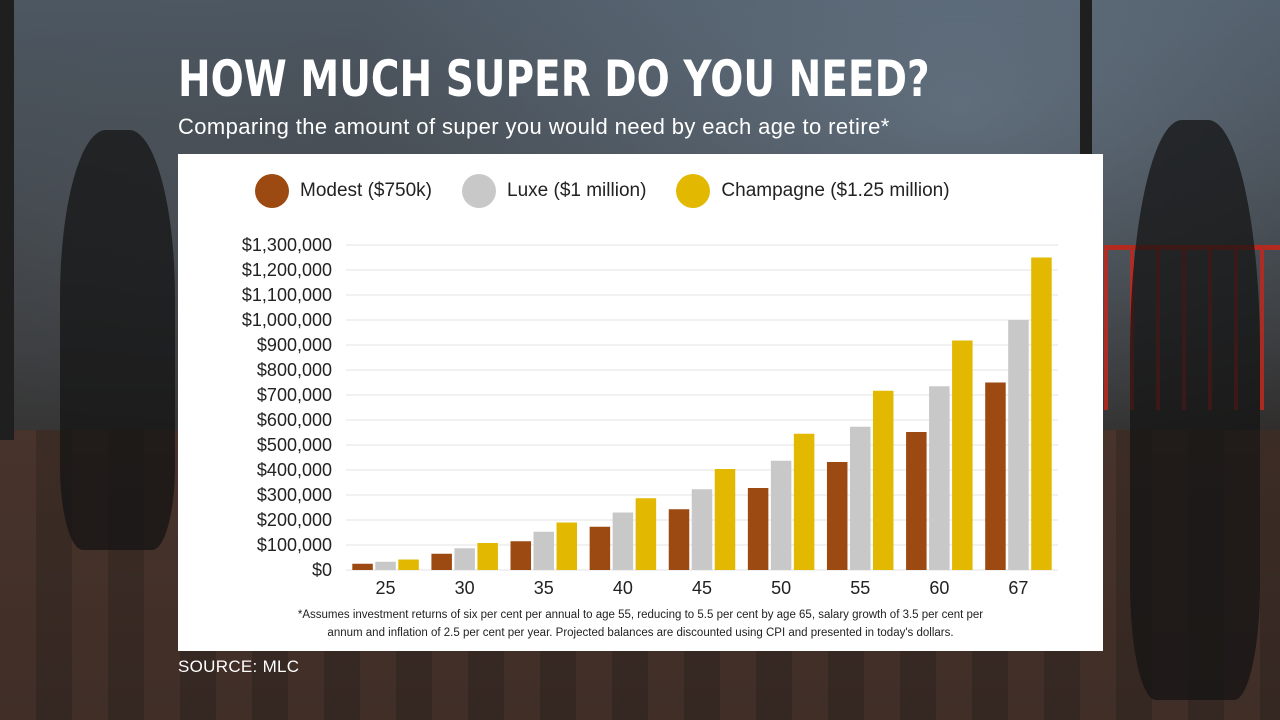  Describe the element at coordinates (860, 588) in the screenshot. I see `x-tick-label: 55` at that location.